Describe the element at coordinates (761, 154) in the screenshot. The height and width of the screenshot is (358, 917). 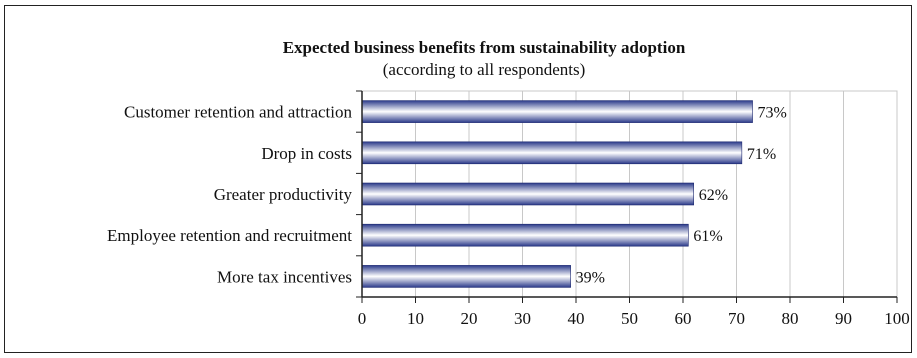
I see `value-label: 71%` at that location.